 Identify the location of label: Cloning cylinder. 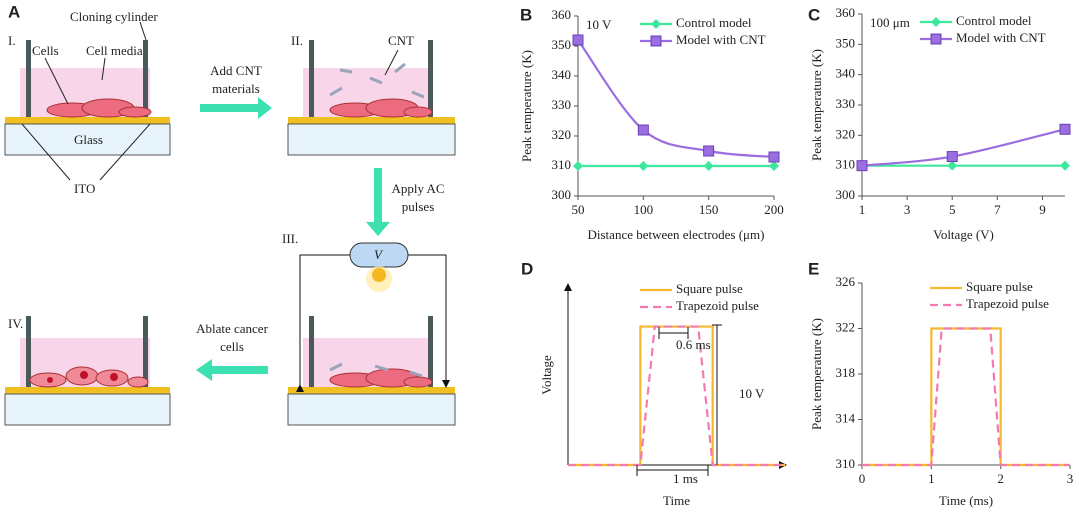
(114, 16).